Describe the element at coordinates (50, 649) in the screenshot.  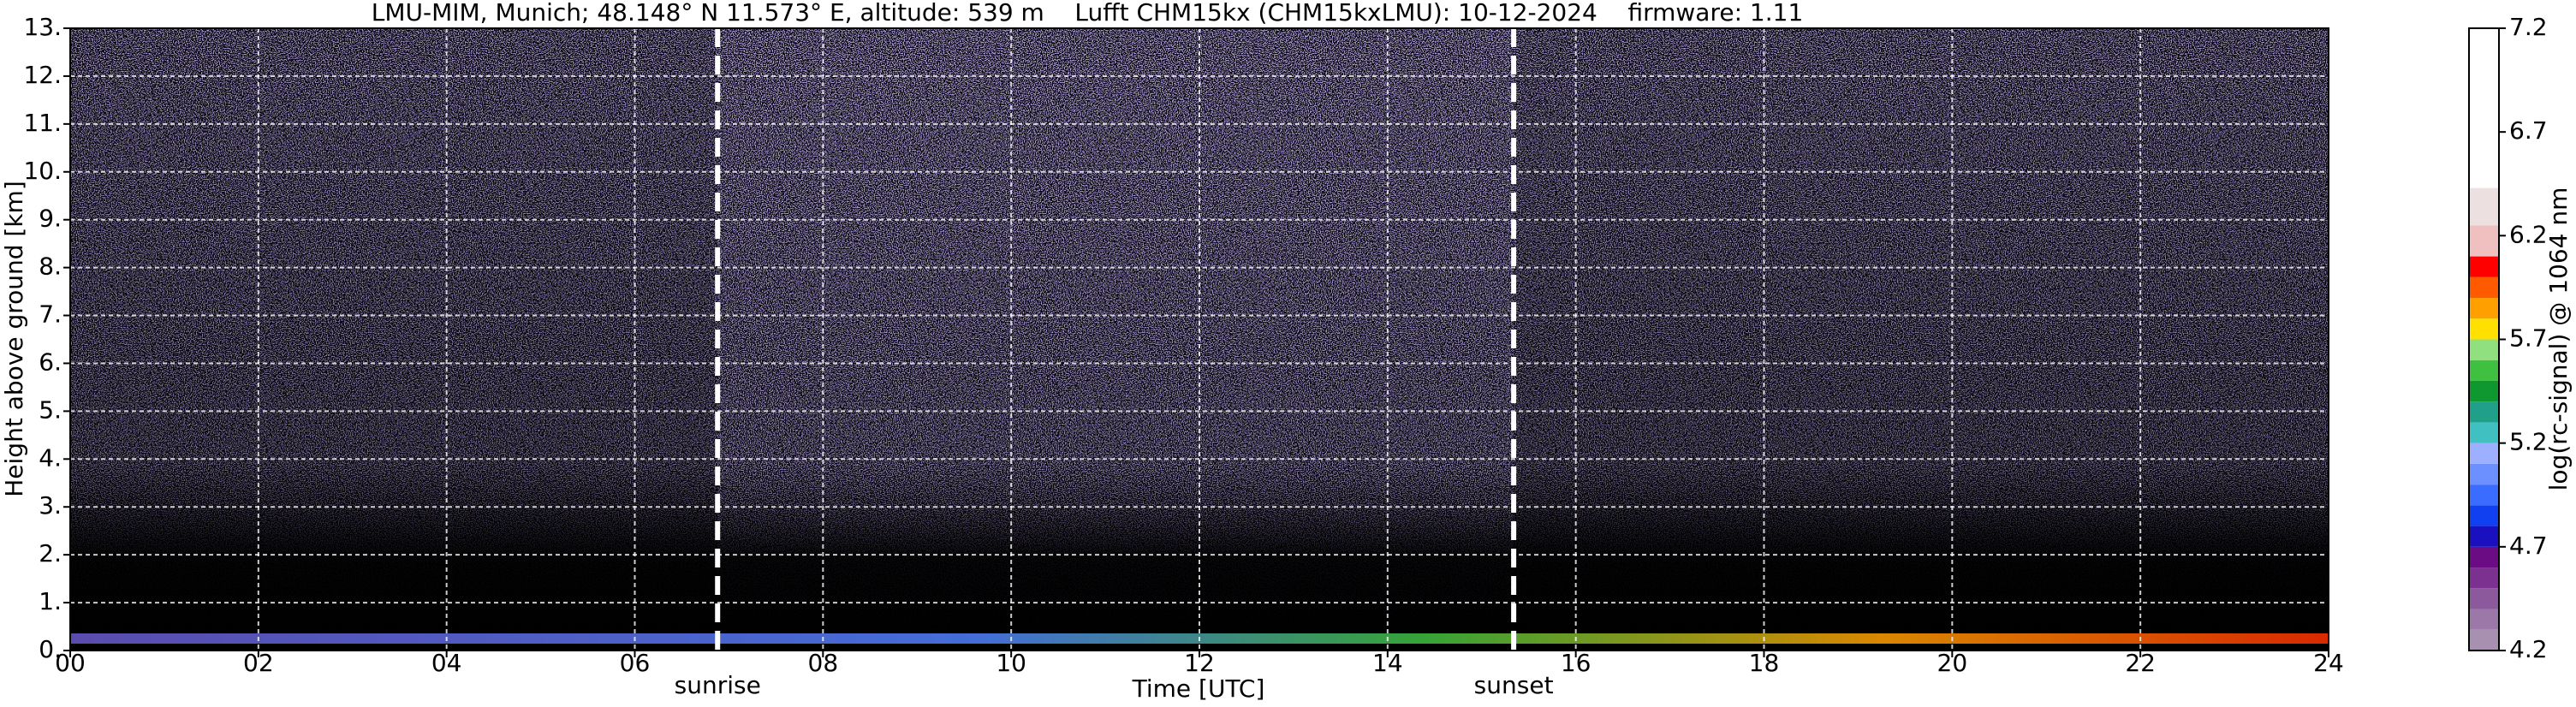
I see `y-tick-label: 0.` at that location.